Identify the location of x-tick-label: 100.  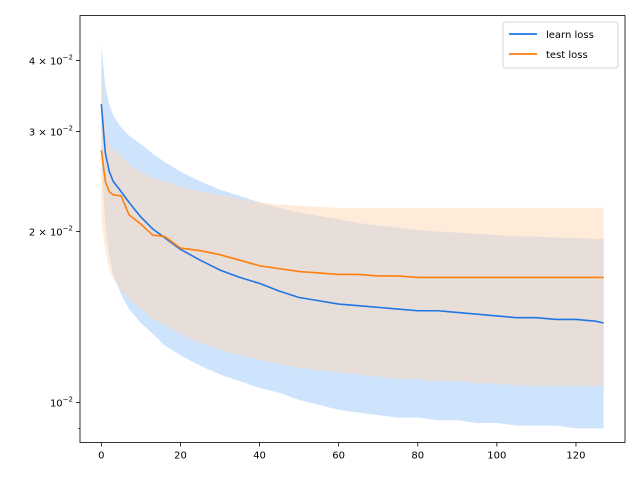
(496, 456).